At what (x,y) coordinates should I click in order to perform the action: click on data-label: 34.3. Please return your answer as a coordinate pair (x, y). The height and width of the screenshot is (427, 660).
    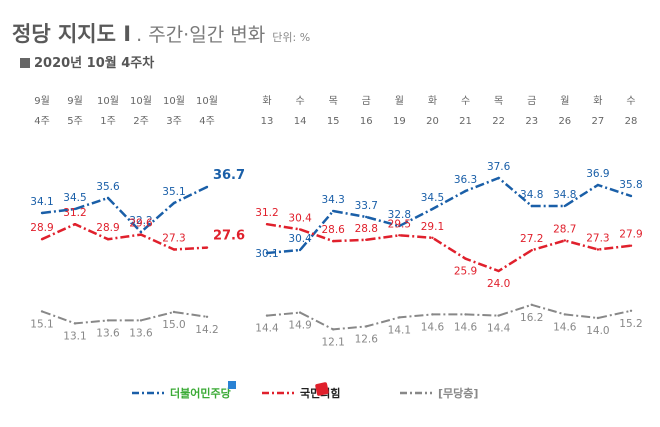
    Looking at the image, I should click on (332, 200).